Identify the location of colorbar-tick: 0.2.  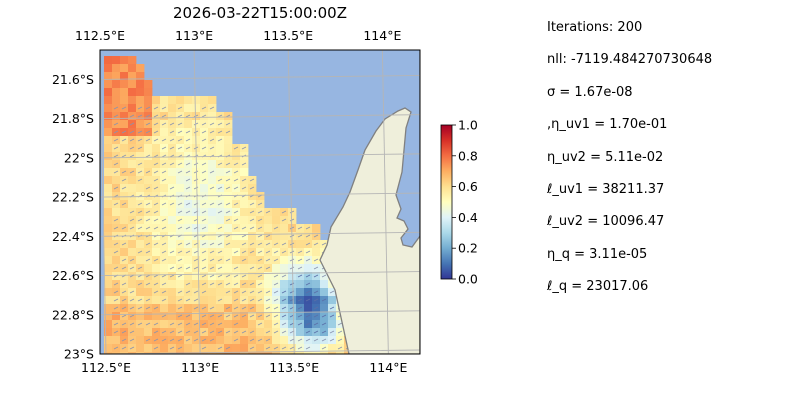
(468, 248).